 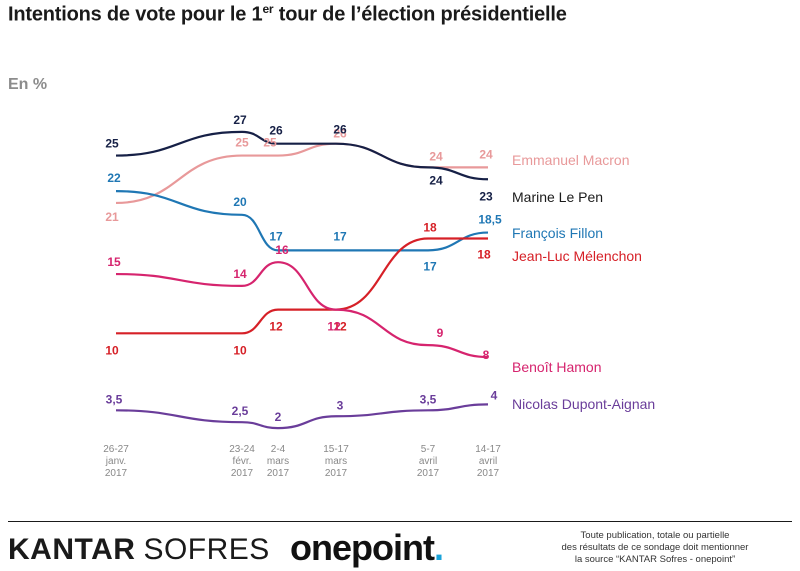 What do you see at coordinates (114, 178) in the screenshot?
I see `data-label-francois-fillon: 22` at bounding box center [114, 178].